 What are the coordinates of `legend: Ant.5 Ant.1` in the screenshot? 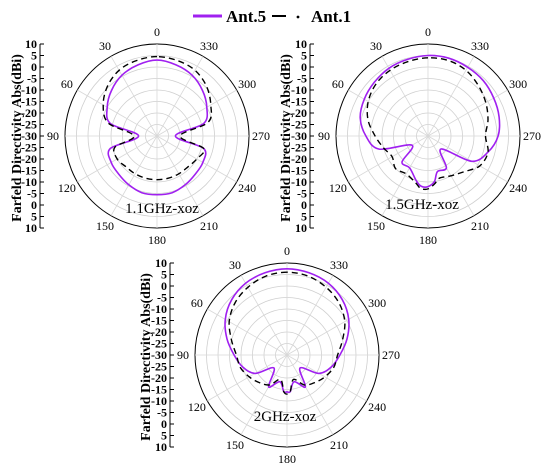 It's located at (272, 16).